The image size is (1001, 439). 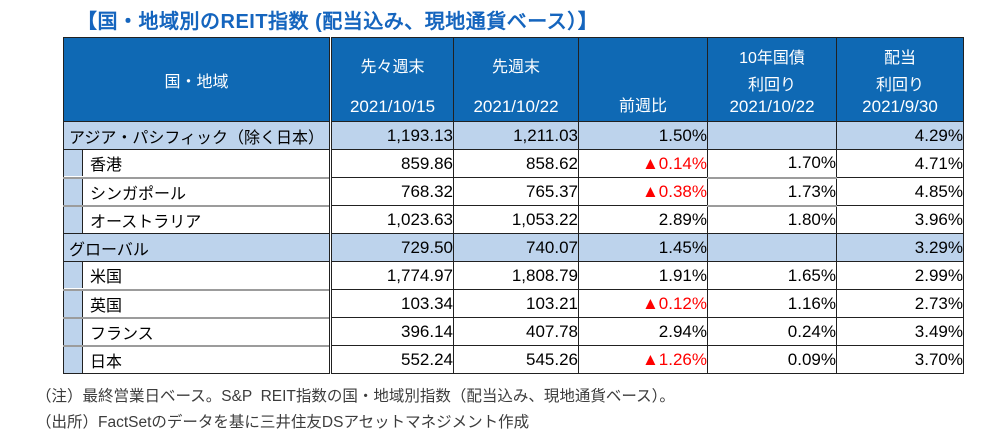 What do you see at coordinates (197, 163) in the screenshot?
I see `region-name-cell: 香港` at bounding box center [197, 163].